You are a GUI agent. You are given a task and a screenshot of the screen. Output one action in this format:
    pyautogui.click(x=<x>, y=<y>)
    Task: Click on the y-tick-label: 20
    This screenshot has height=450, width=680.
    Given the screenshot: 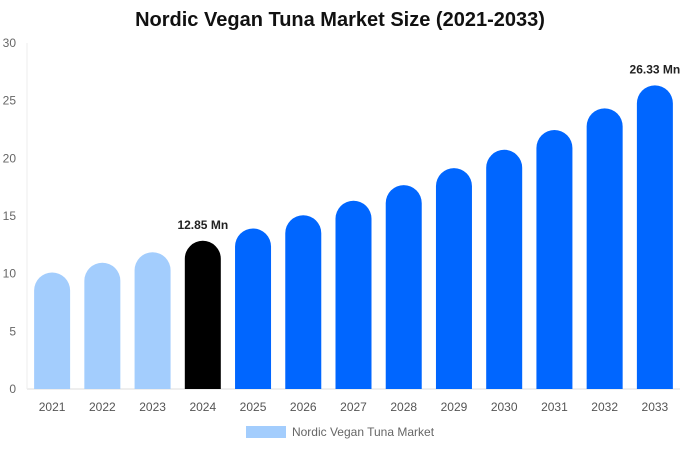 What is the action you would take?
    pyautogui.click(x=10, y=158)
    